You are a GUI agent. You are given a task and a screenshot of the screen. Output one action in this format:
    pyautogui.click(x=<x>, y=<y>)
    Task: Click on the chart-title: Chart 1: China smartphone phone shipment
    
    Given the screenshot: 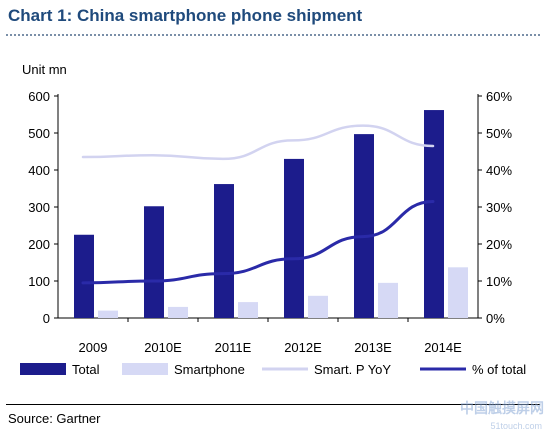 What is the action you would take?
    pyautogui.click(x=185, y=15)
    